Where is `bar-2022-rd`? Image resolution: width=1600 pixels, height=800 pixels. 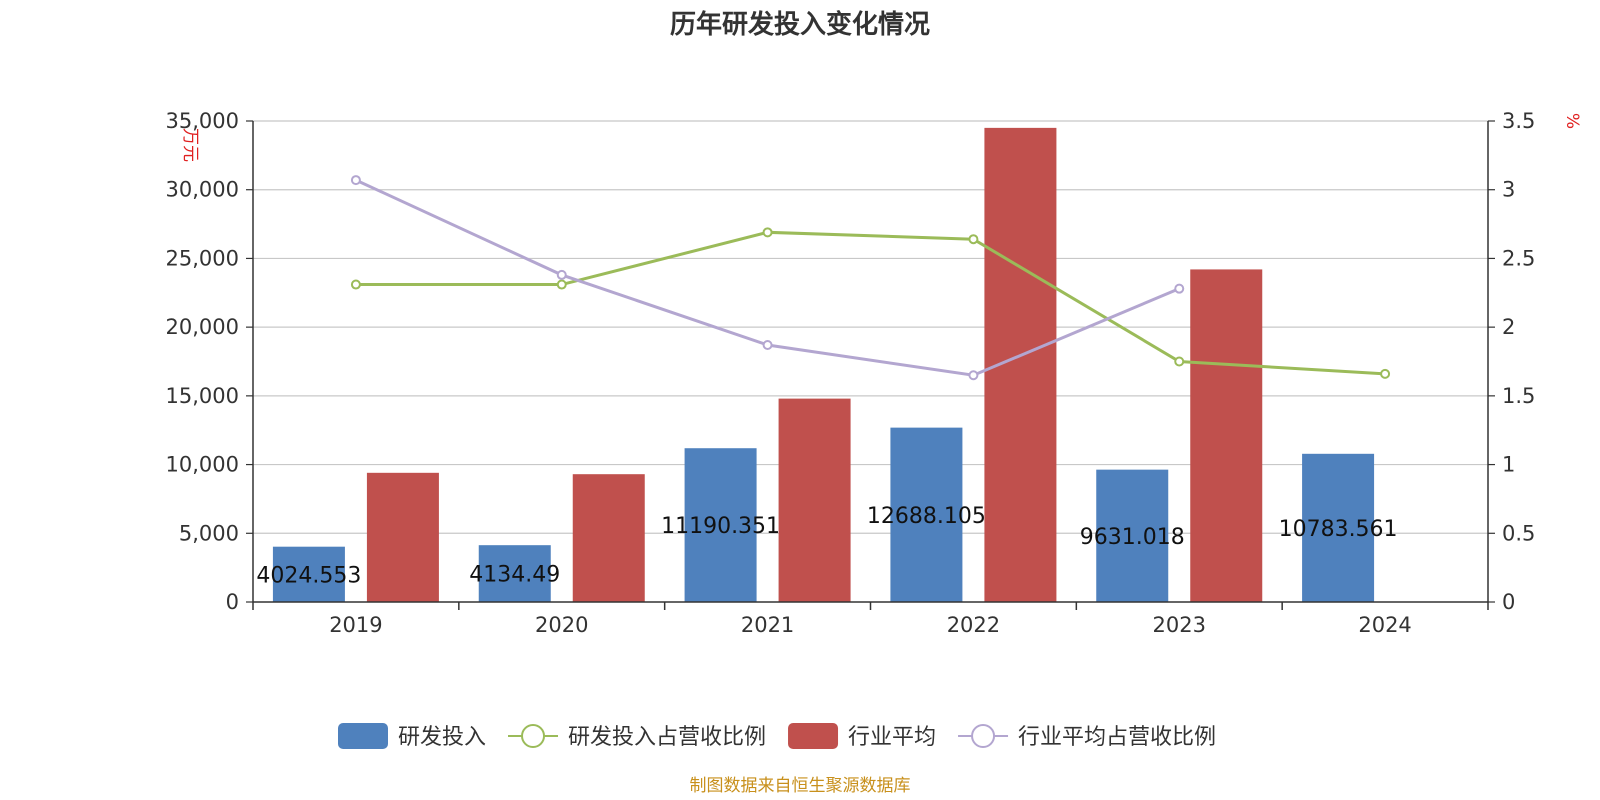
bar-2022-rd is located at coordinates (926, 514).